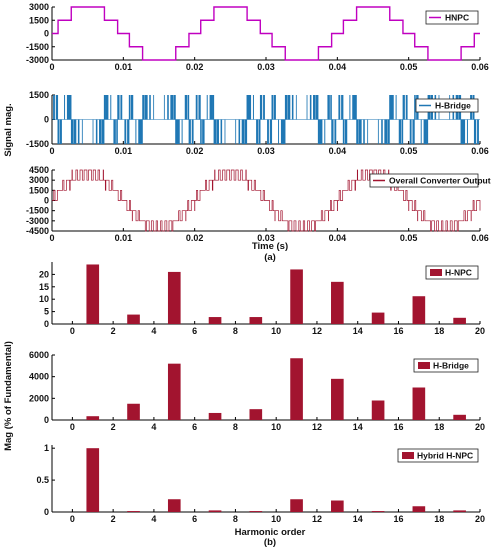  Describe the element at coordinates (270, 542) in the screenshot. I see `panel-b-label: (b)` at that location.